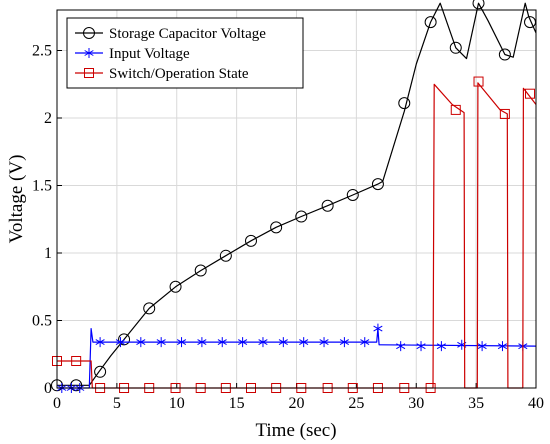 This screenshot has height=444, width=550. What do you see at coordinates (356, 403) in the screenshot?
I see `x-tick-label: 25` at bounding box center [356, 403].